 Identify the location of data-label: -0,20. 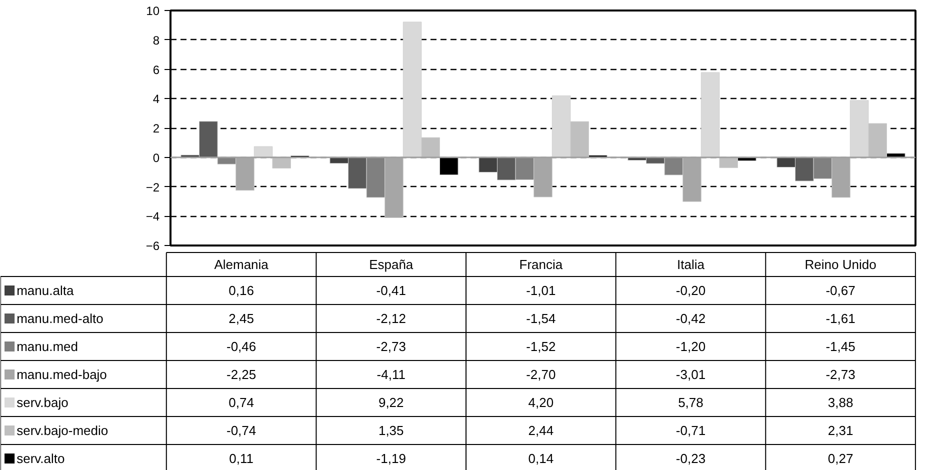
(691, 290).